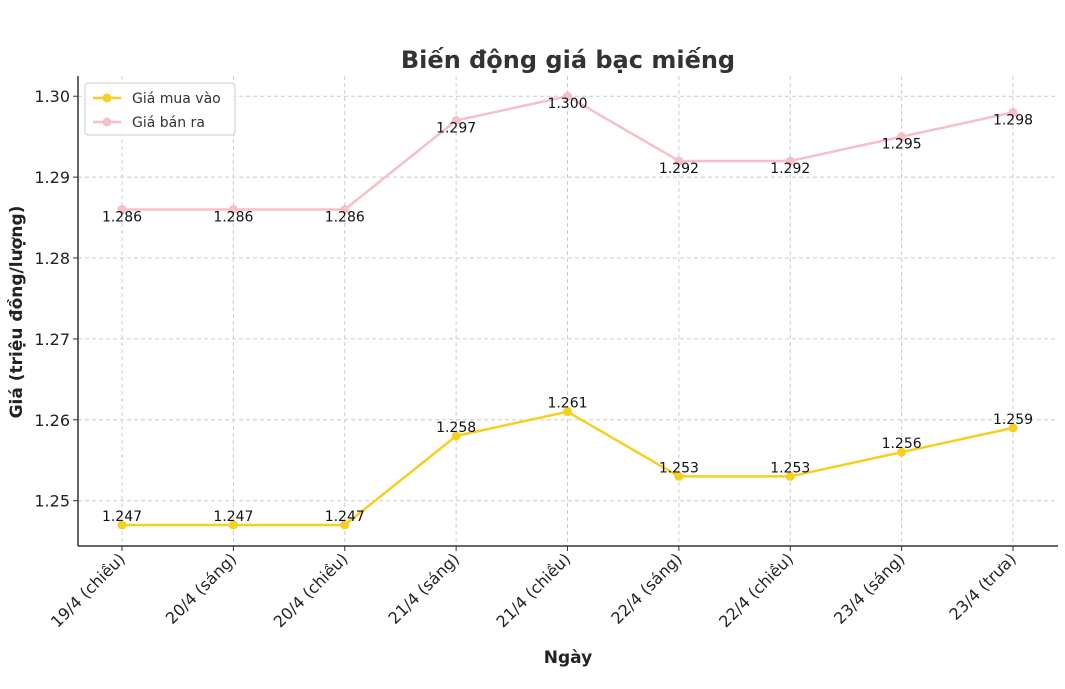  I want to click on y-tick-label: 1.28, so click(52, 258).